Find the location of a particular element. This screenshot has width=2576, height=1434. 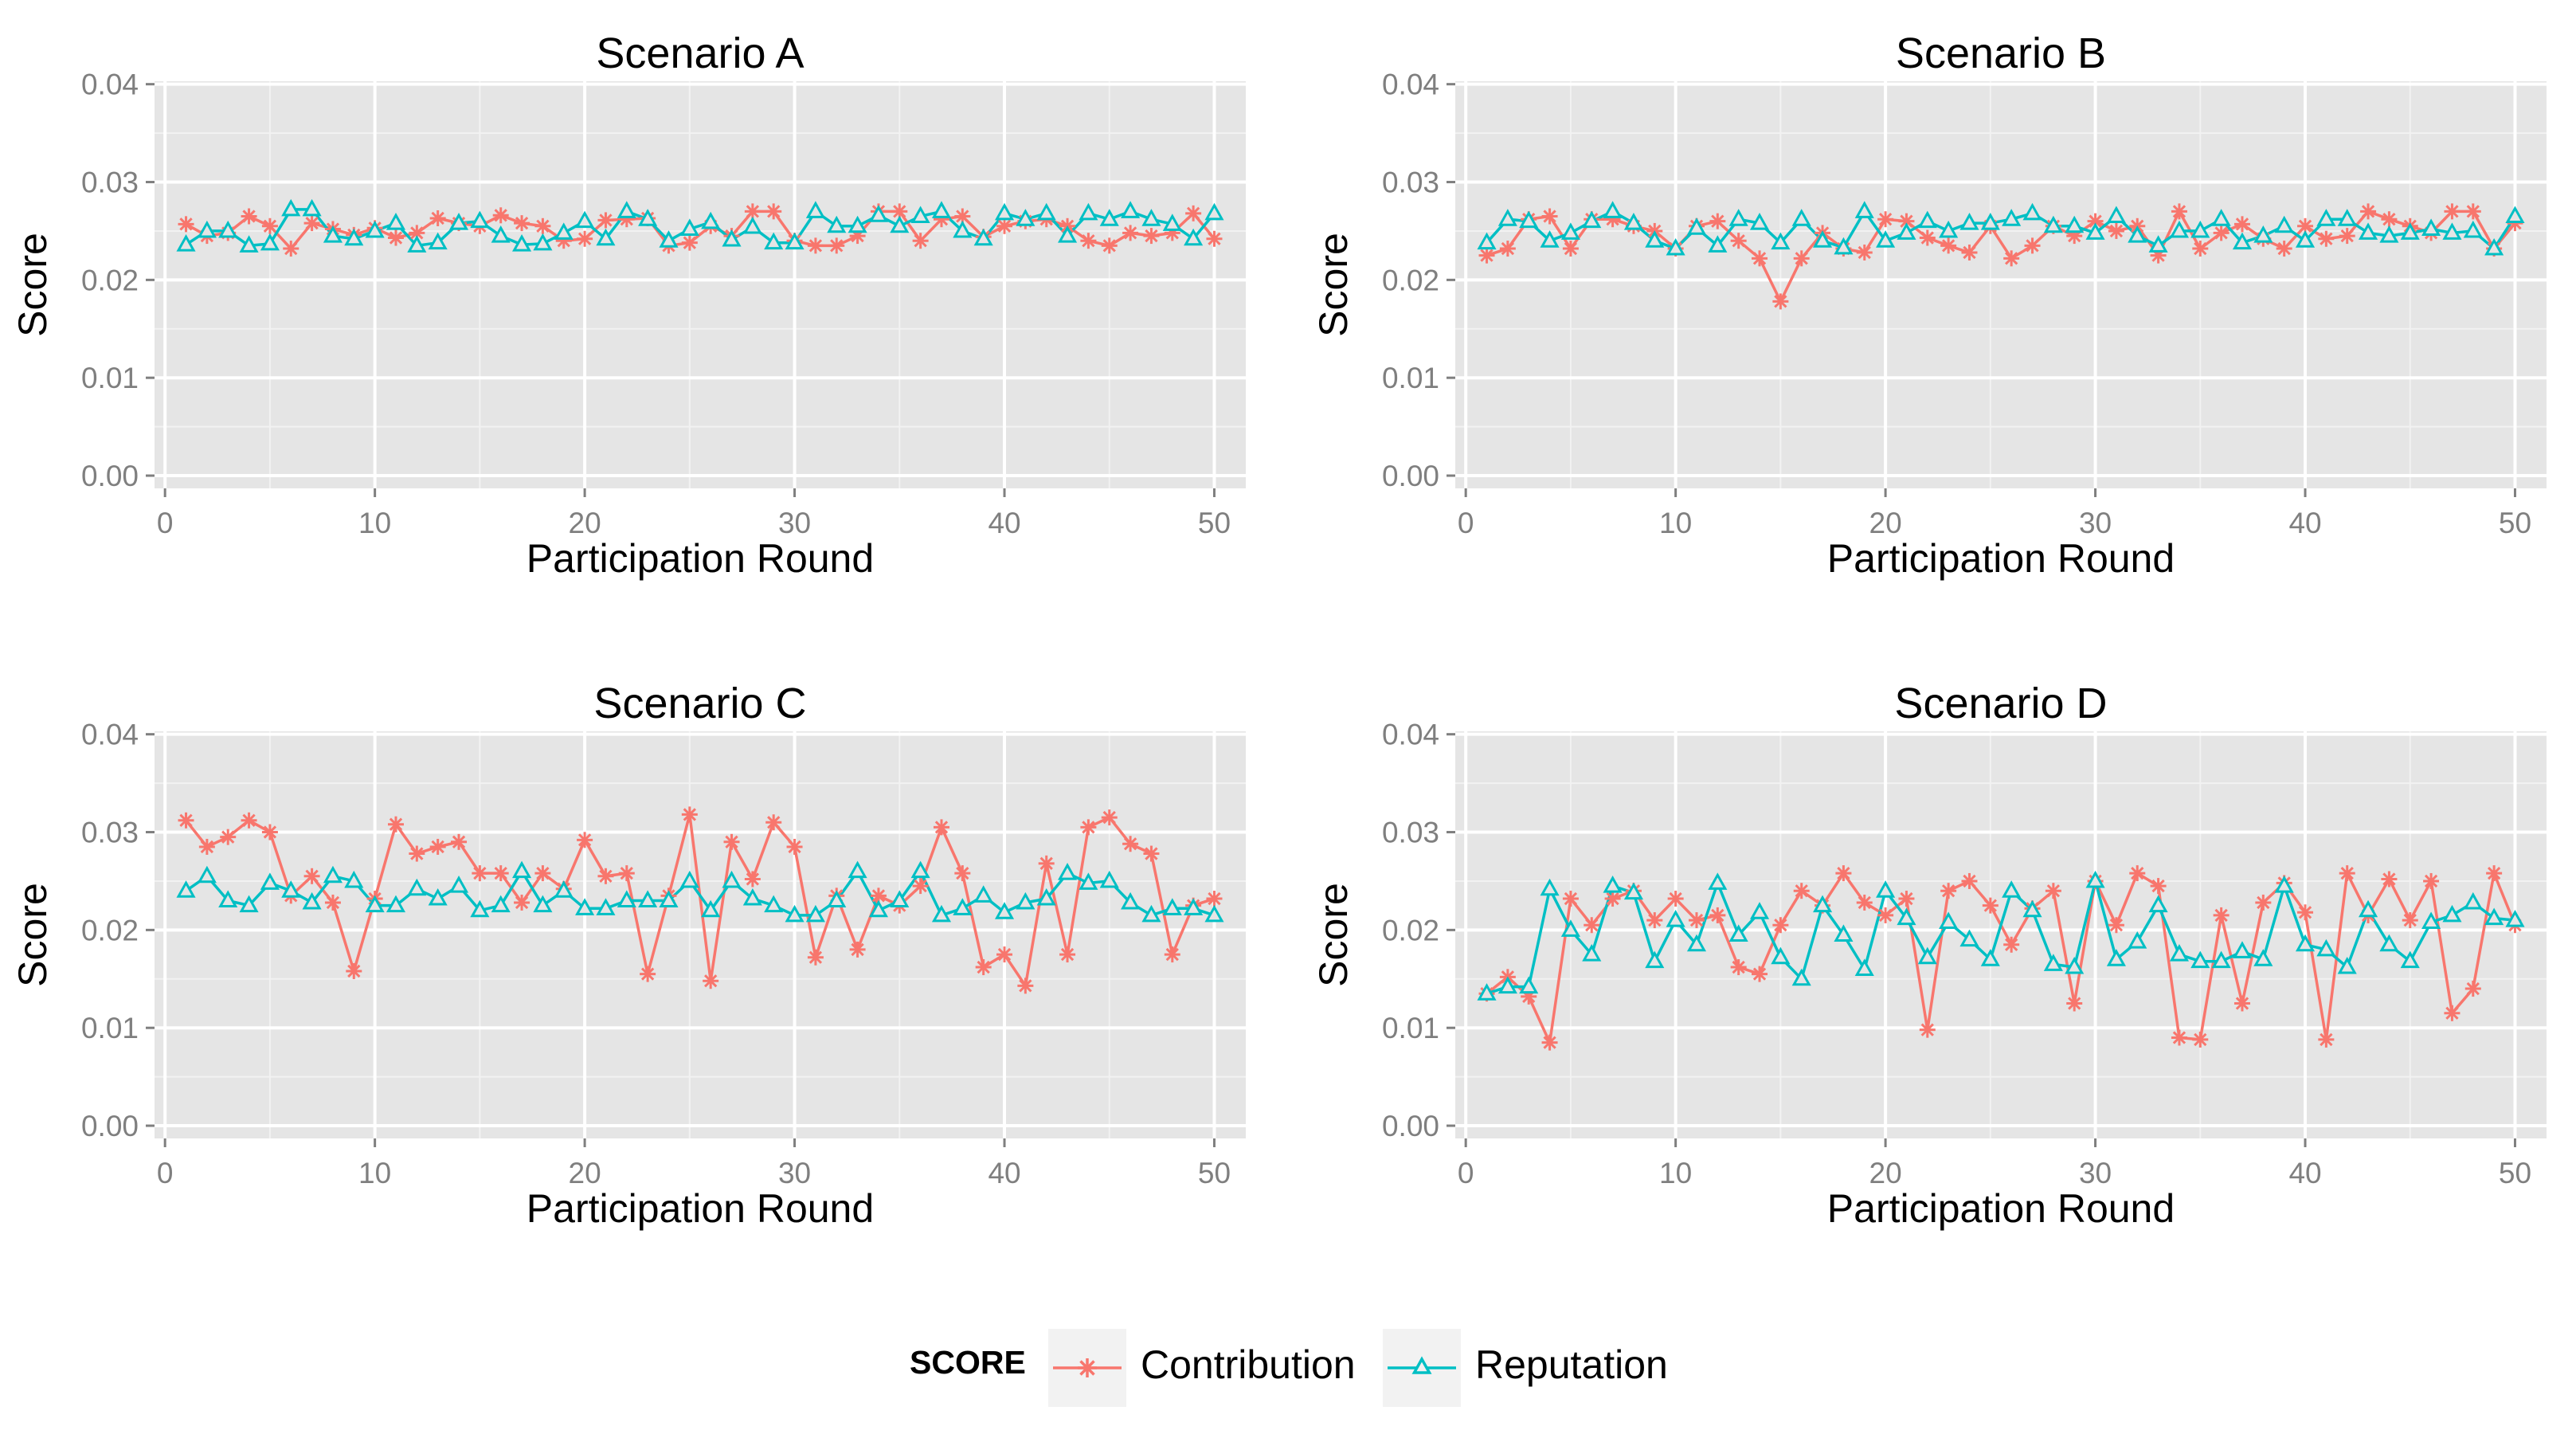

panel-title: Scenario A is located at coordinates (700, 53).